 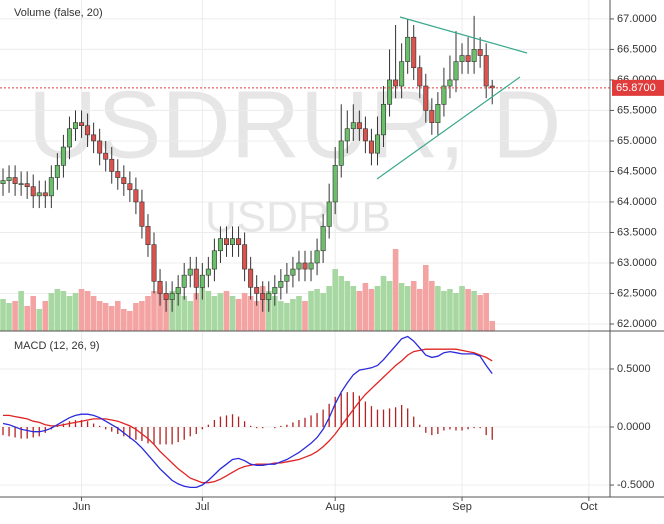 What do you see at coordinates (637, 263) in the screenshot?
I see `y-tick-label: 63.0000` at bounding box center [637, 263].